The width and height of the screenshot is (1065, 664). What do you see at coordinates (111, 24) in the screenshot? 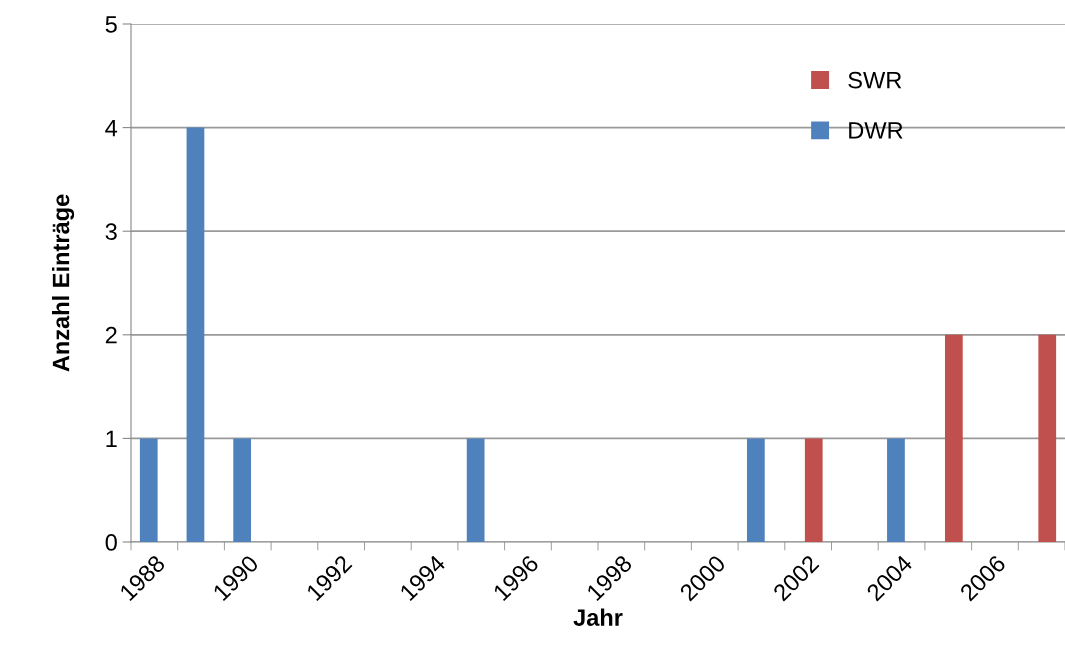
I see `y-tick-label: 5` at bounding box center [111, 24].